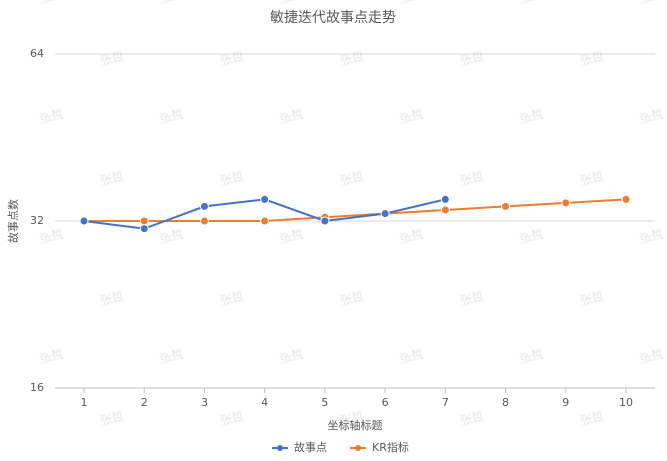  What do you see at coordinates (505, 402) in the screenshot?
I see `x-tick-label: 8` at bounding box center [505, 402].